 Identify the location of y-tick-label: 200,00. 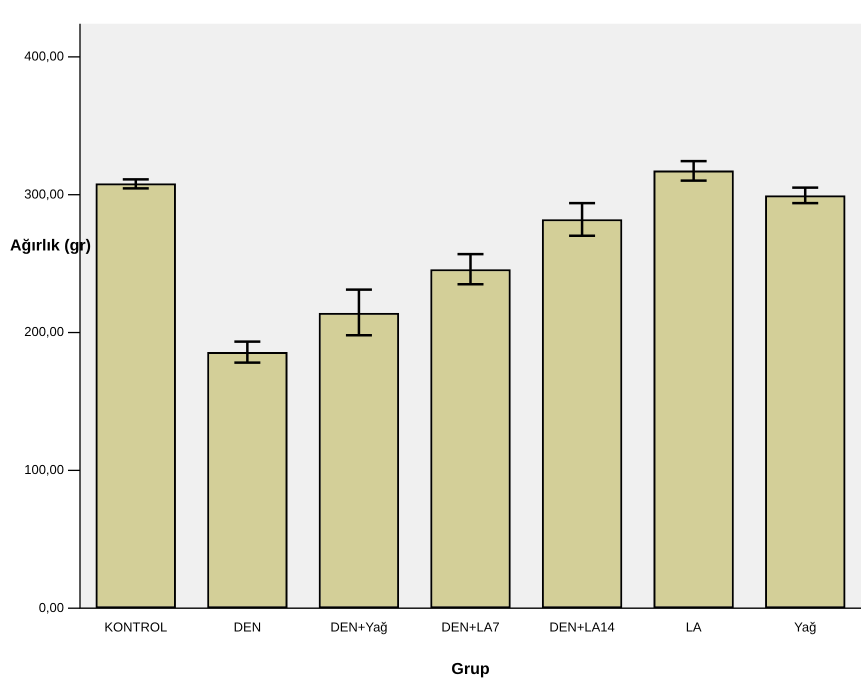
(44, 332).